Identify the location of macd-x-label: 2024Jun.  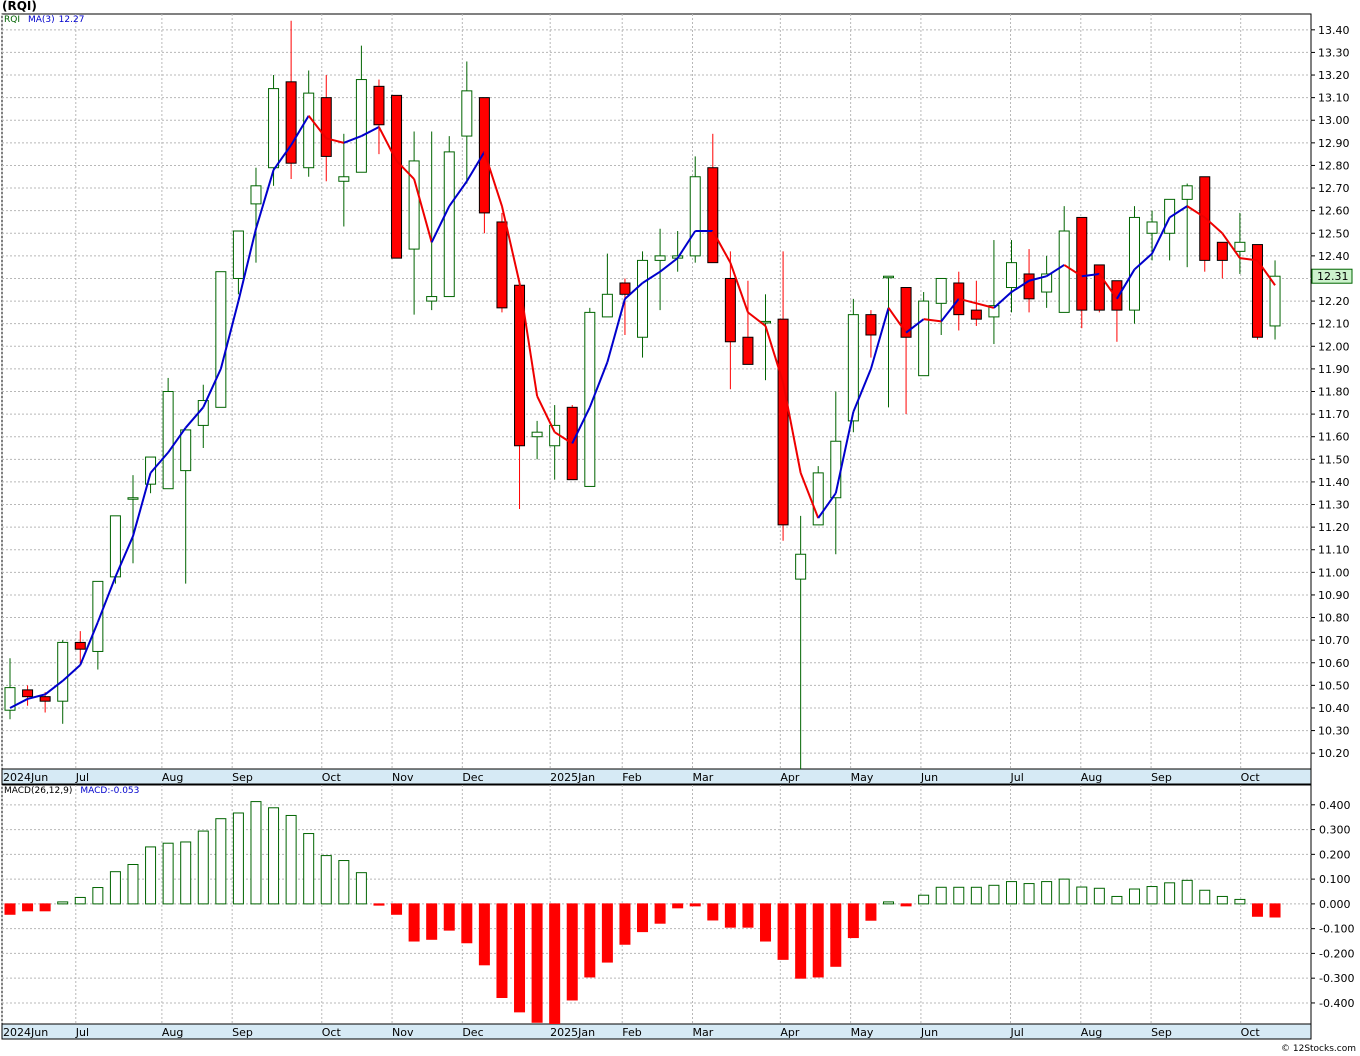
(25, 1032).